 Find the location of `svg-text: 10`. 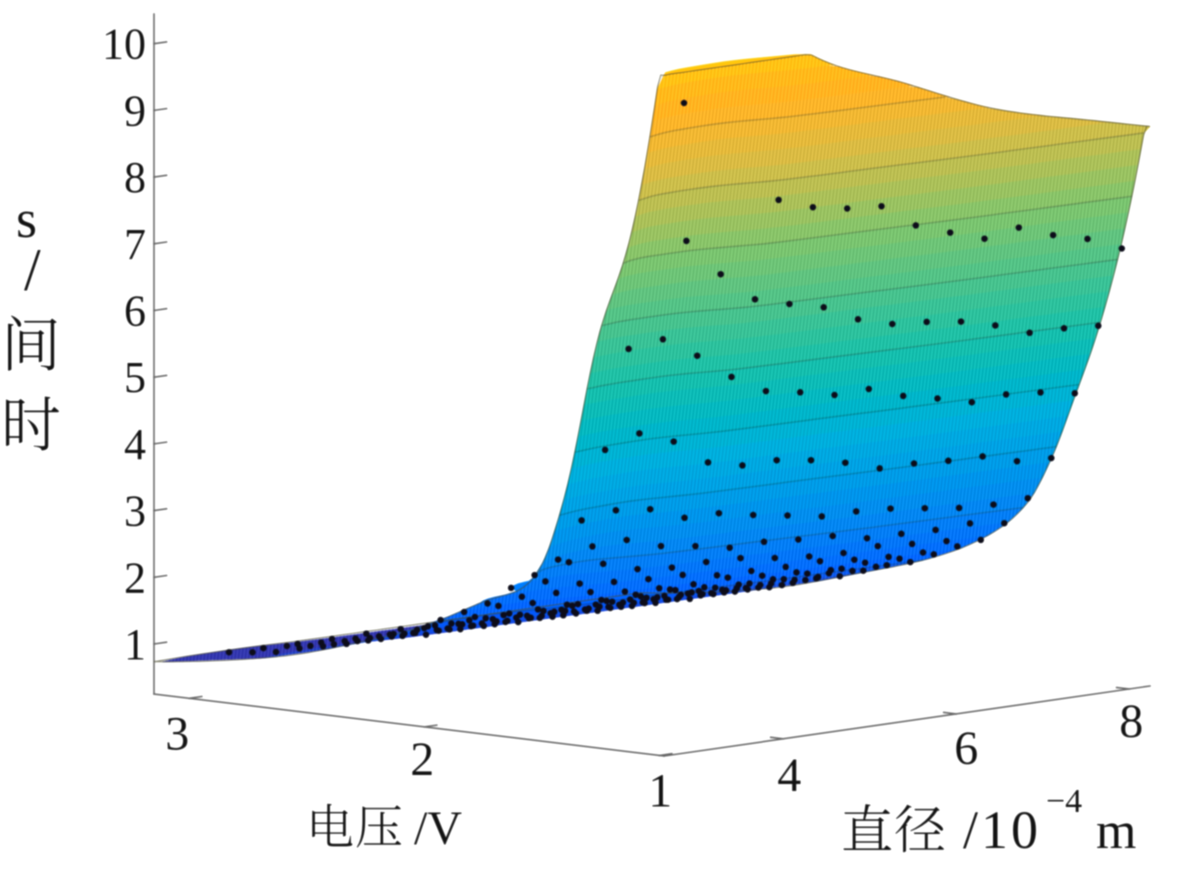

svg-text: 10 is located at coordinates (124, 44).